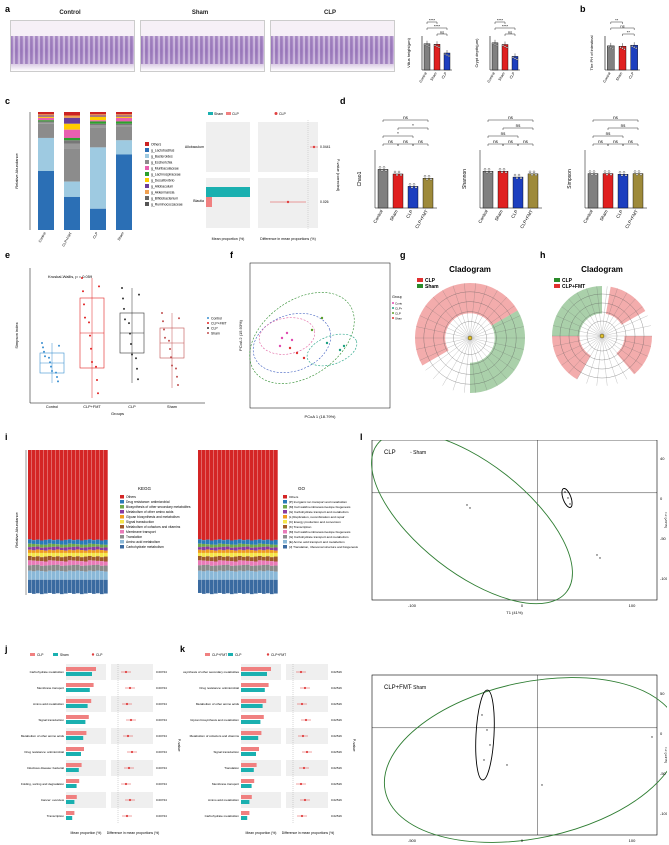  I want to click on f-legend-label: CLP+FMT, so click(398, 309).